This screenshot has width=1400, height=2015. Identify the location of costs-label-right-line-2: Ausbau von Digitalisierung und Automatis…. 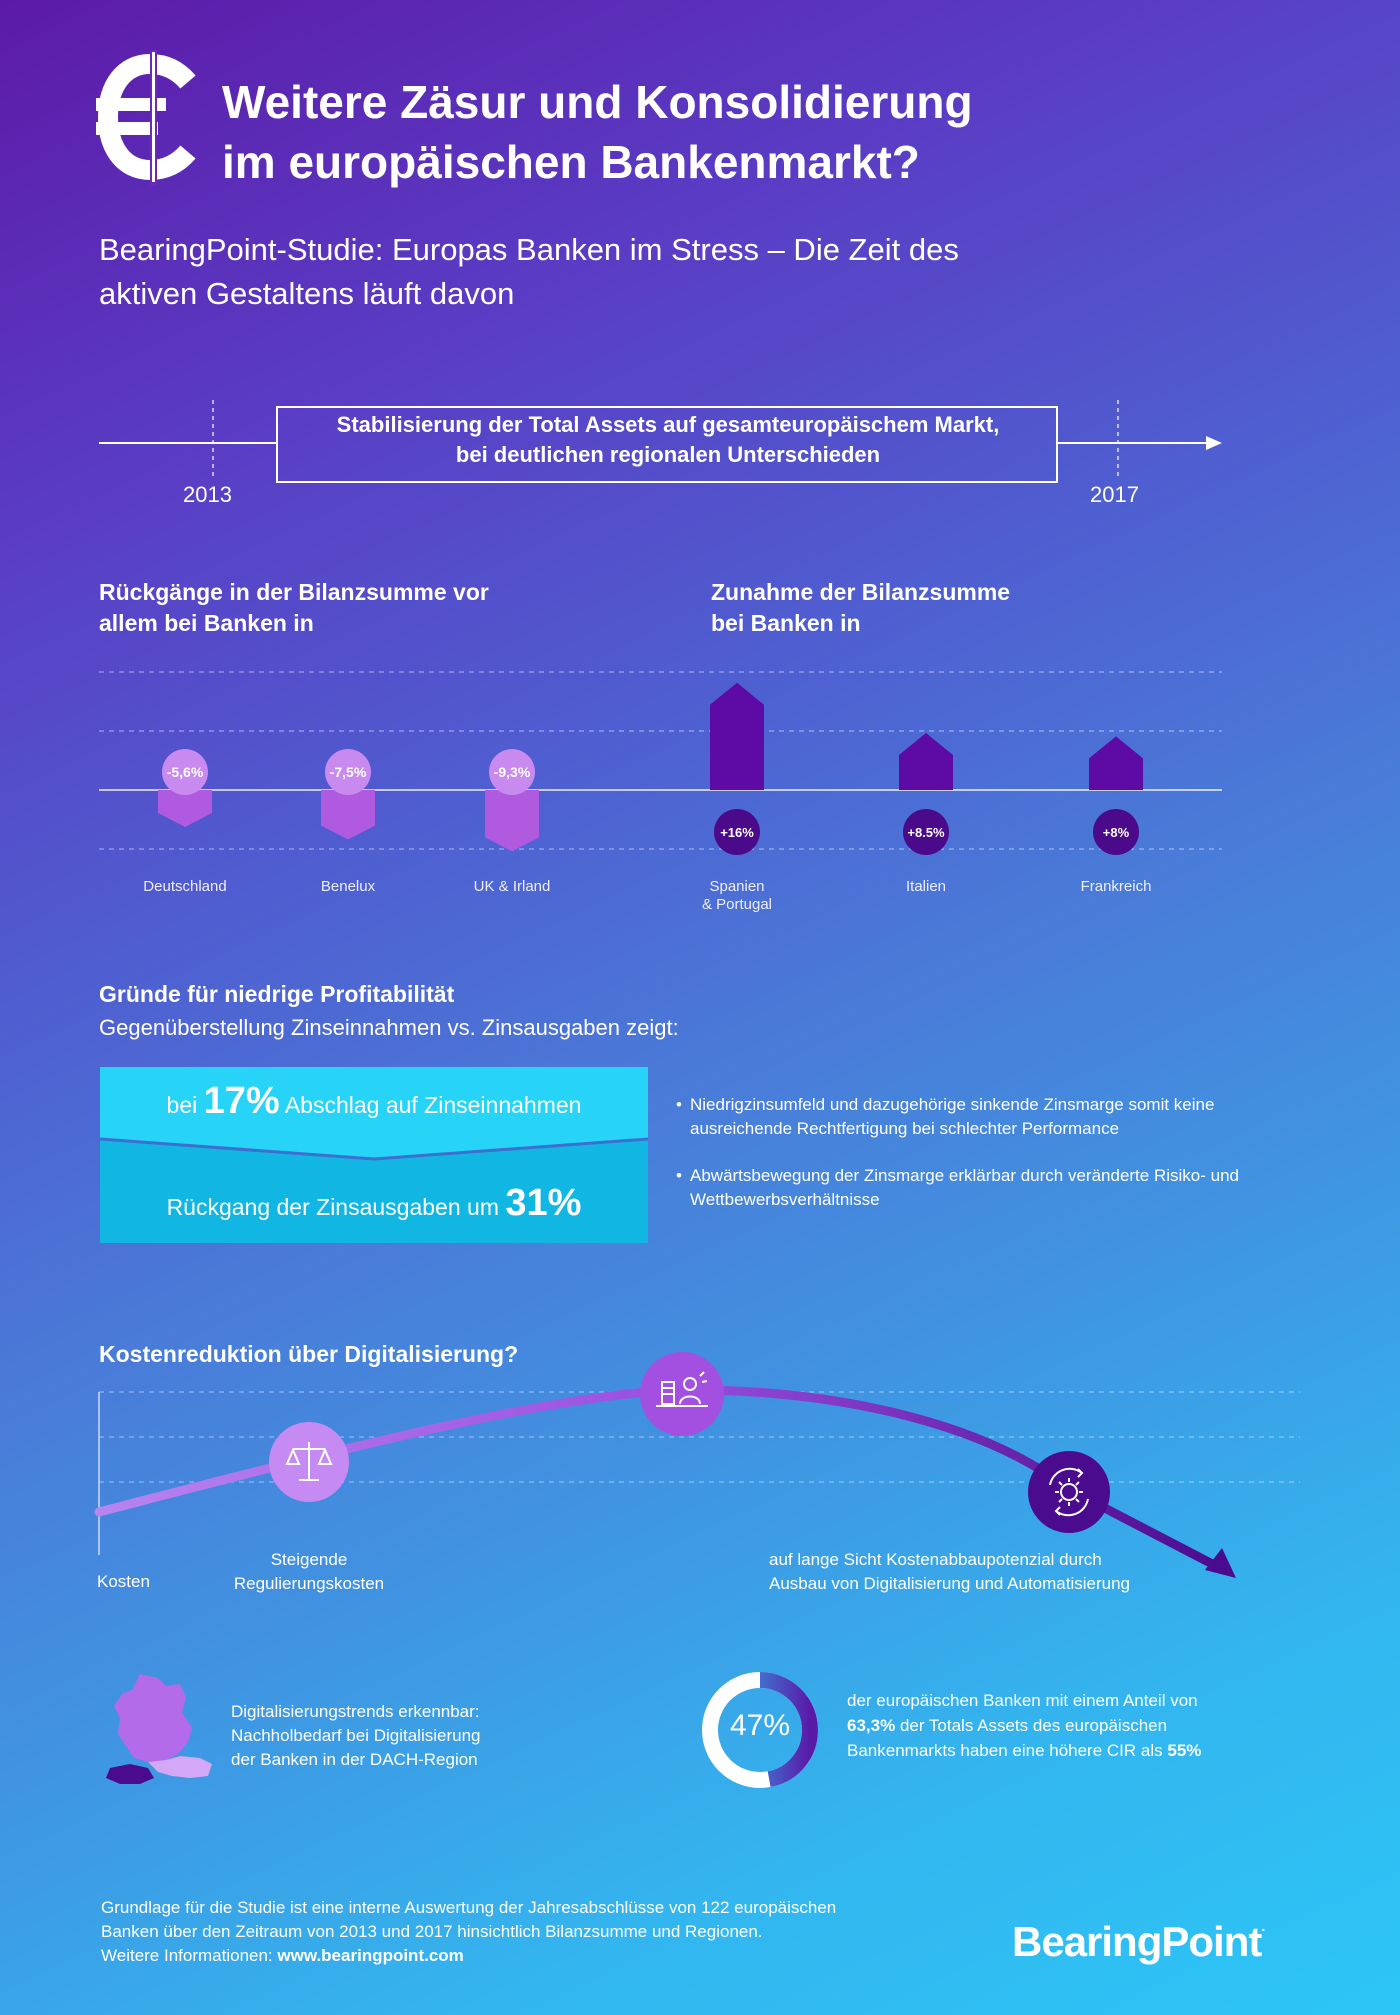
(950, 1583).